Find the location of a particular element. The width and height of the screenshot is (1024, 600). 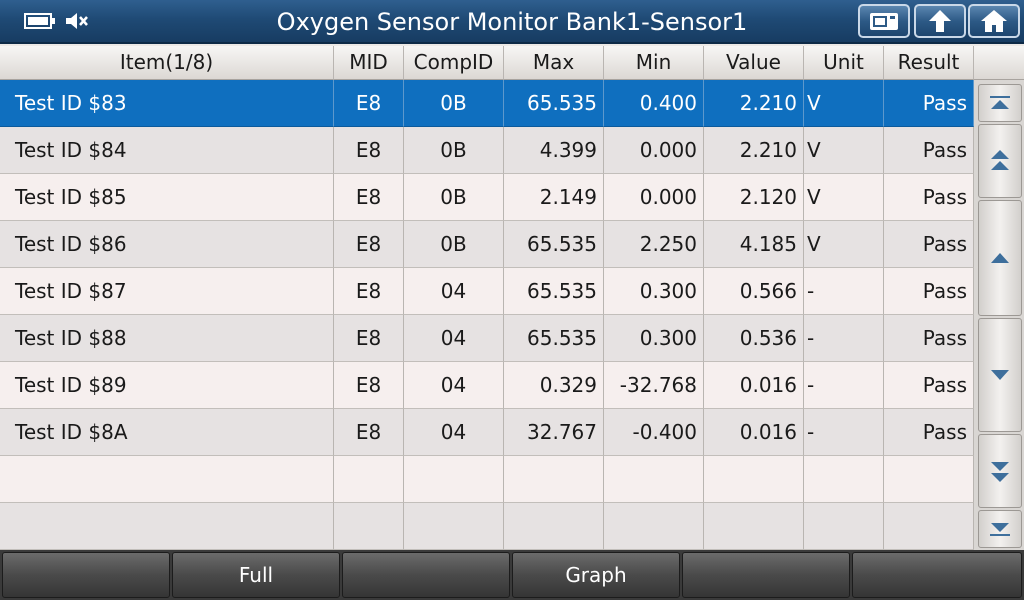

full-button: Full is located at coordinates (256, 575).